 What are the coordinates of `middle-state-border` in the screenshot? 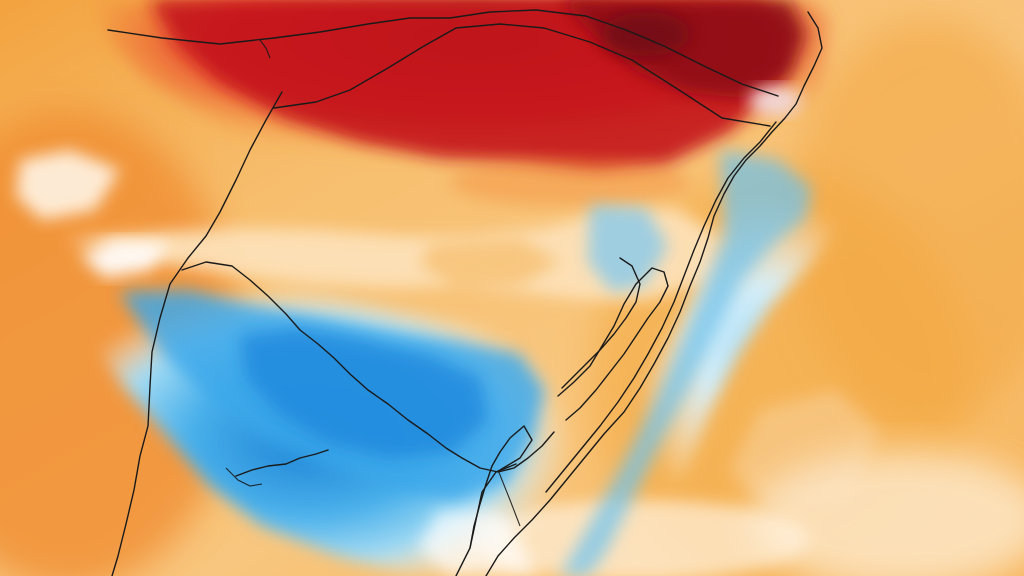 It's located at (522, 75).